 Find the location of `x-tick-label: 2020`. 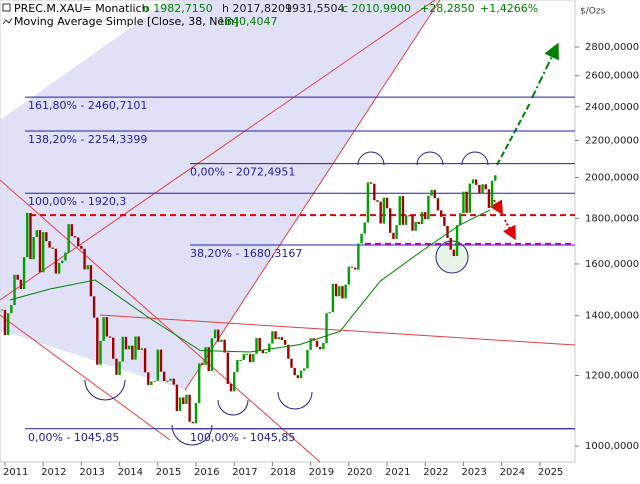

x-tick-label: 2020 is located at coordinates (359, 472).